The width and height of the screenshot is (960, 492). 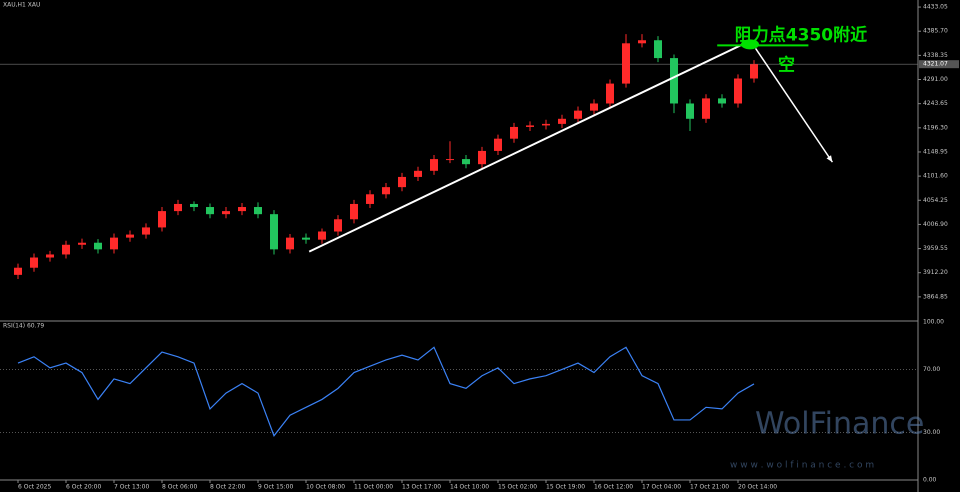 I want to click on current-price-label: 4321.07, so click(x=935, y=64).